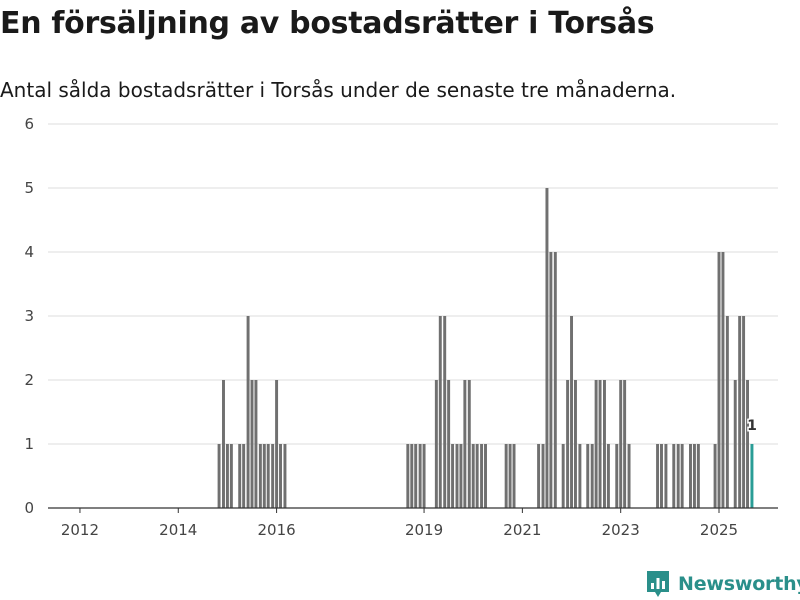 This screenshot has width=800, height=600. What do you see at coordinates (29, 252) in the screenshot?
I see `y-tick-label: 4` at bounding box center [29, 252].